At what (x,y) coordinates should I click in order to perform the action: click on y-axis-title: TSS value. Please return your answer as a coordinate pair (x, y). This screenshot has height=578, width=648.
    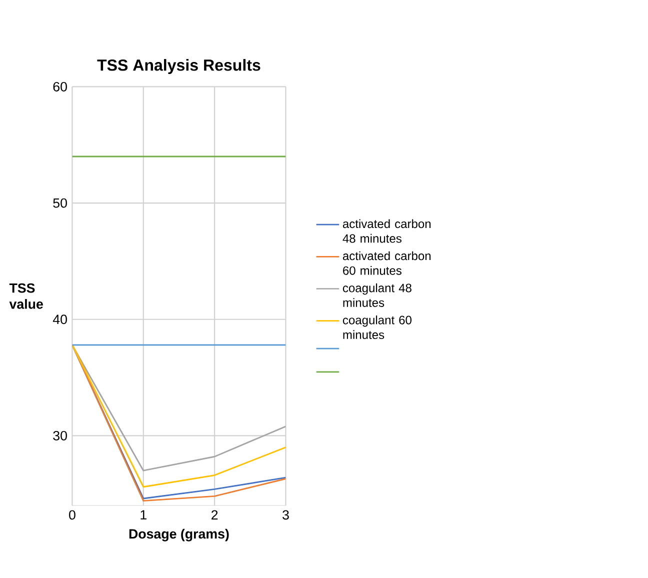
    Looking at the image, I should click on (26, 296).